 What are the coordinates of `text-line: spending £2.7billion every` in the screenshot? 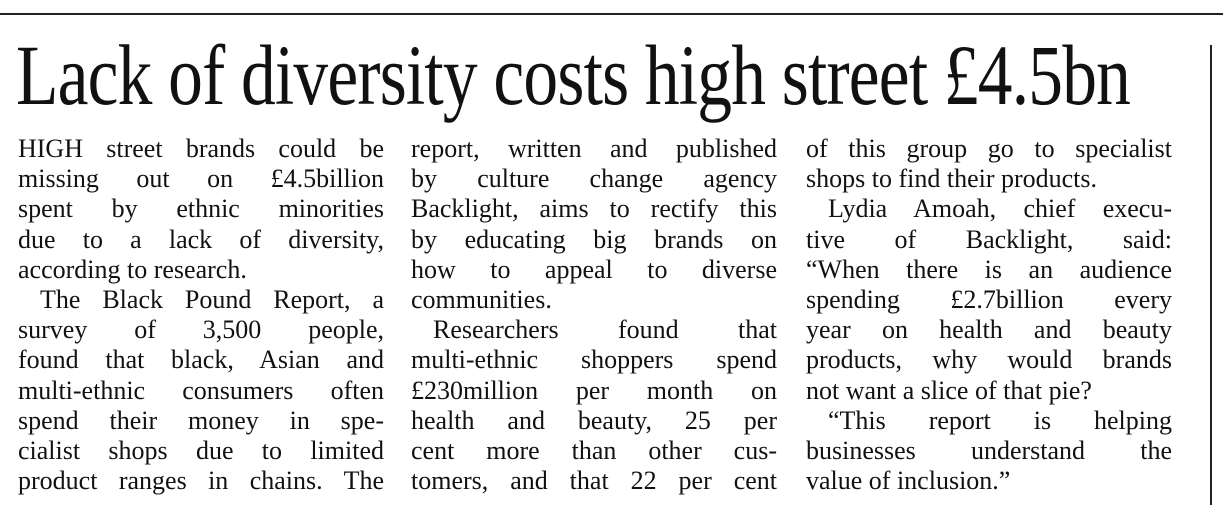 It's located at (989, 299).